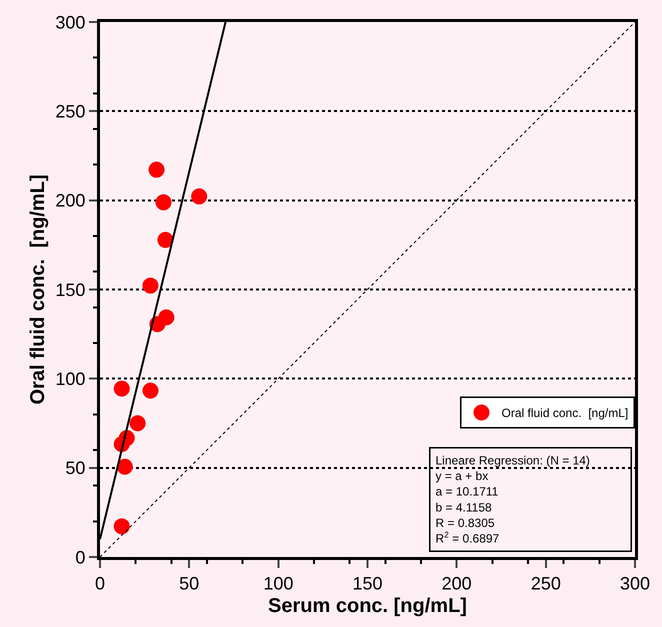  Describe the element at coordinates (513, 500) in the screenshot. I see `annotation: Lineare Regression: (N = 14) y = a + bx a = 10.1711 b = 4.1158 R = 0.8305 R$^{2}$ = 0.6897` at that location.